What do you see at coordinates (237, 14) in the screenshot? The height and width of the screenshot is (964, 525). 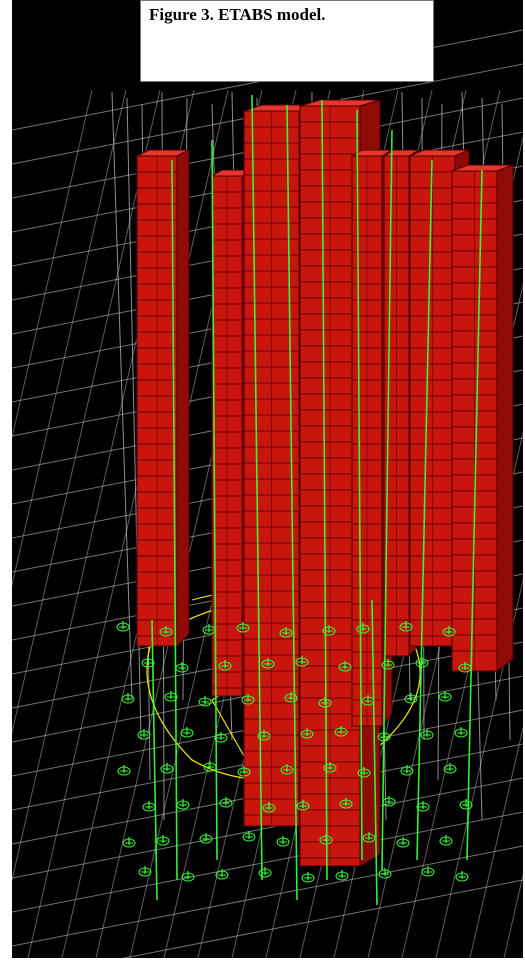 I see `figure-caption: Figure 3. ETABS model.` at bounding box center [237, 14].